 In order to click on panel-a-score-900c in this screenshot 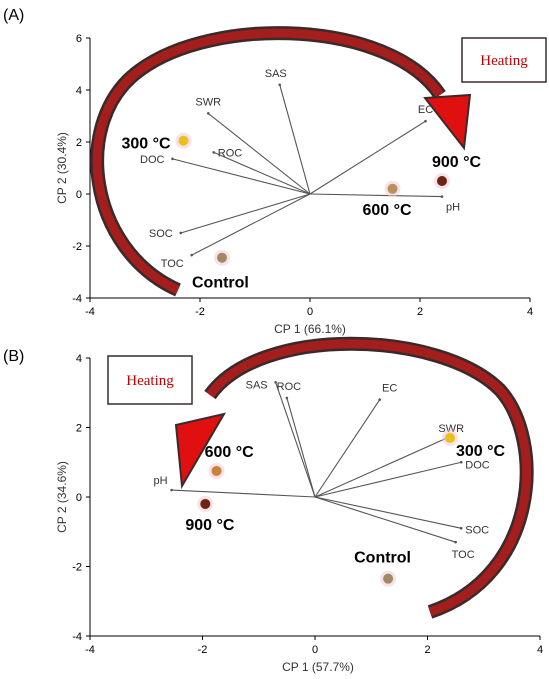, I will do `click(442, 181)`.